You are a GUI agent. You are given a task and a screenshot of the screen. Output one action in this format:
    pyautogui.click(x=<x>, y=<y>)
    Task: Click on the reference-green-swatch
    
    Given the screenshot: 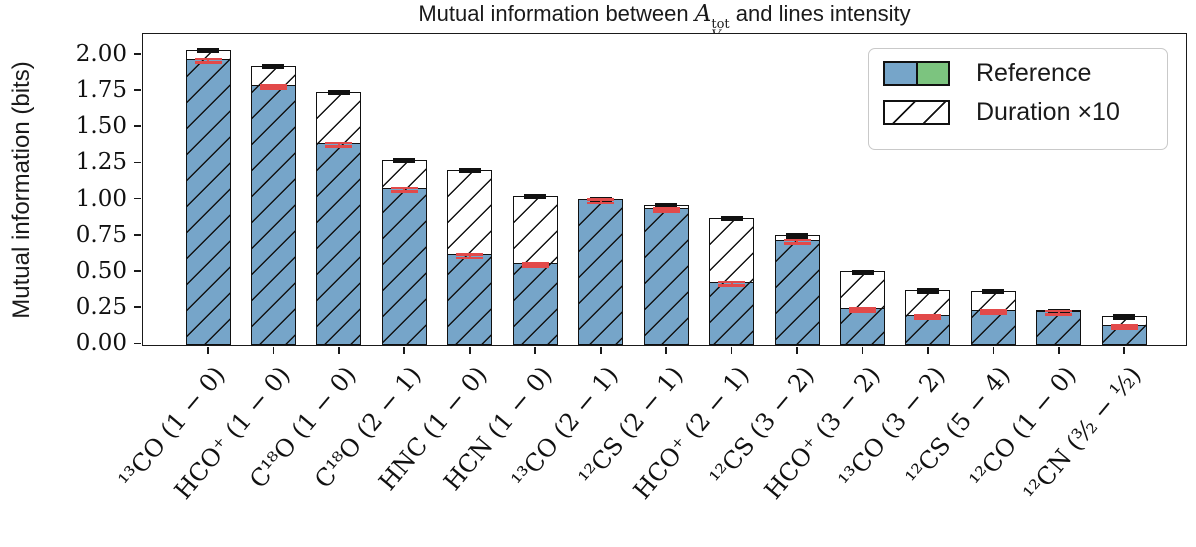 What is the action you would take?
    pyautogui.click(x=933, y=73)
    